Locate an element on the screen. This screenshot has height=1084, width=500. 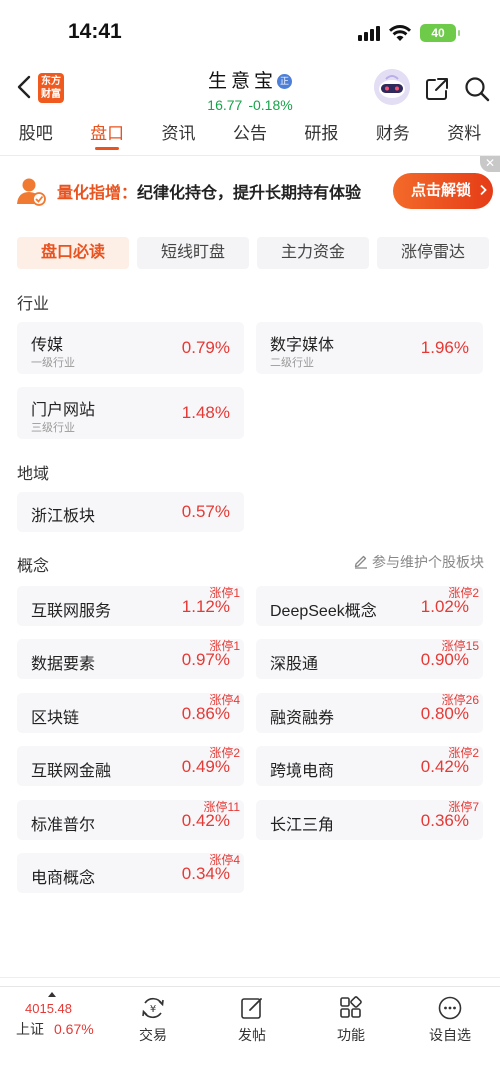
sub-tabs: 盘口必读 短线盯盘 主力资金 涨停雷达 is located at coordinates (253, 253).